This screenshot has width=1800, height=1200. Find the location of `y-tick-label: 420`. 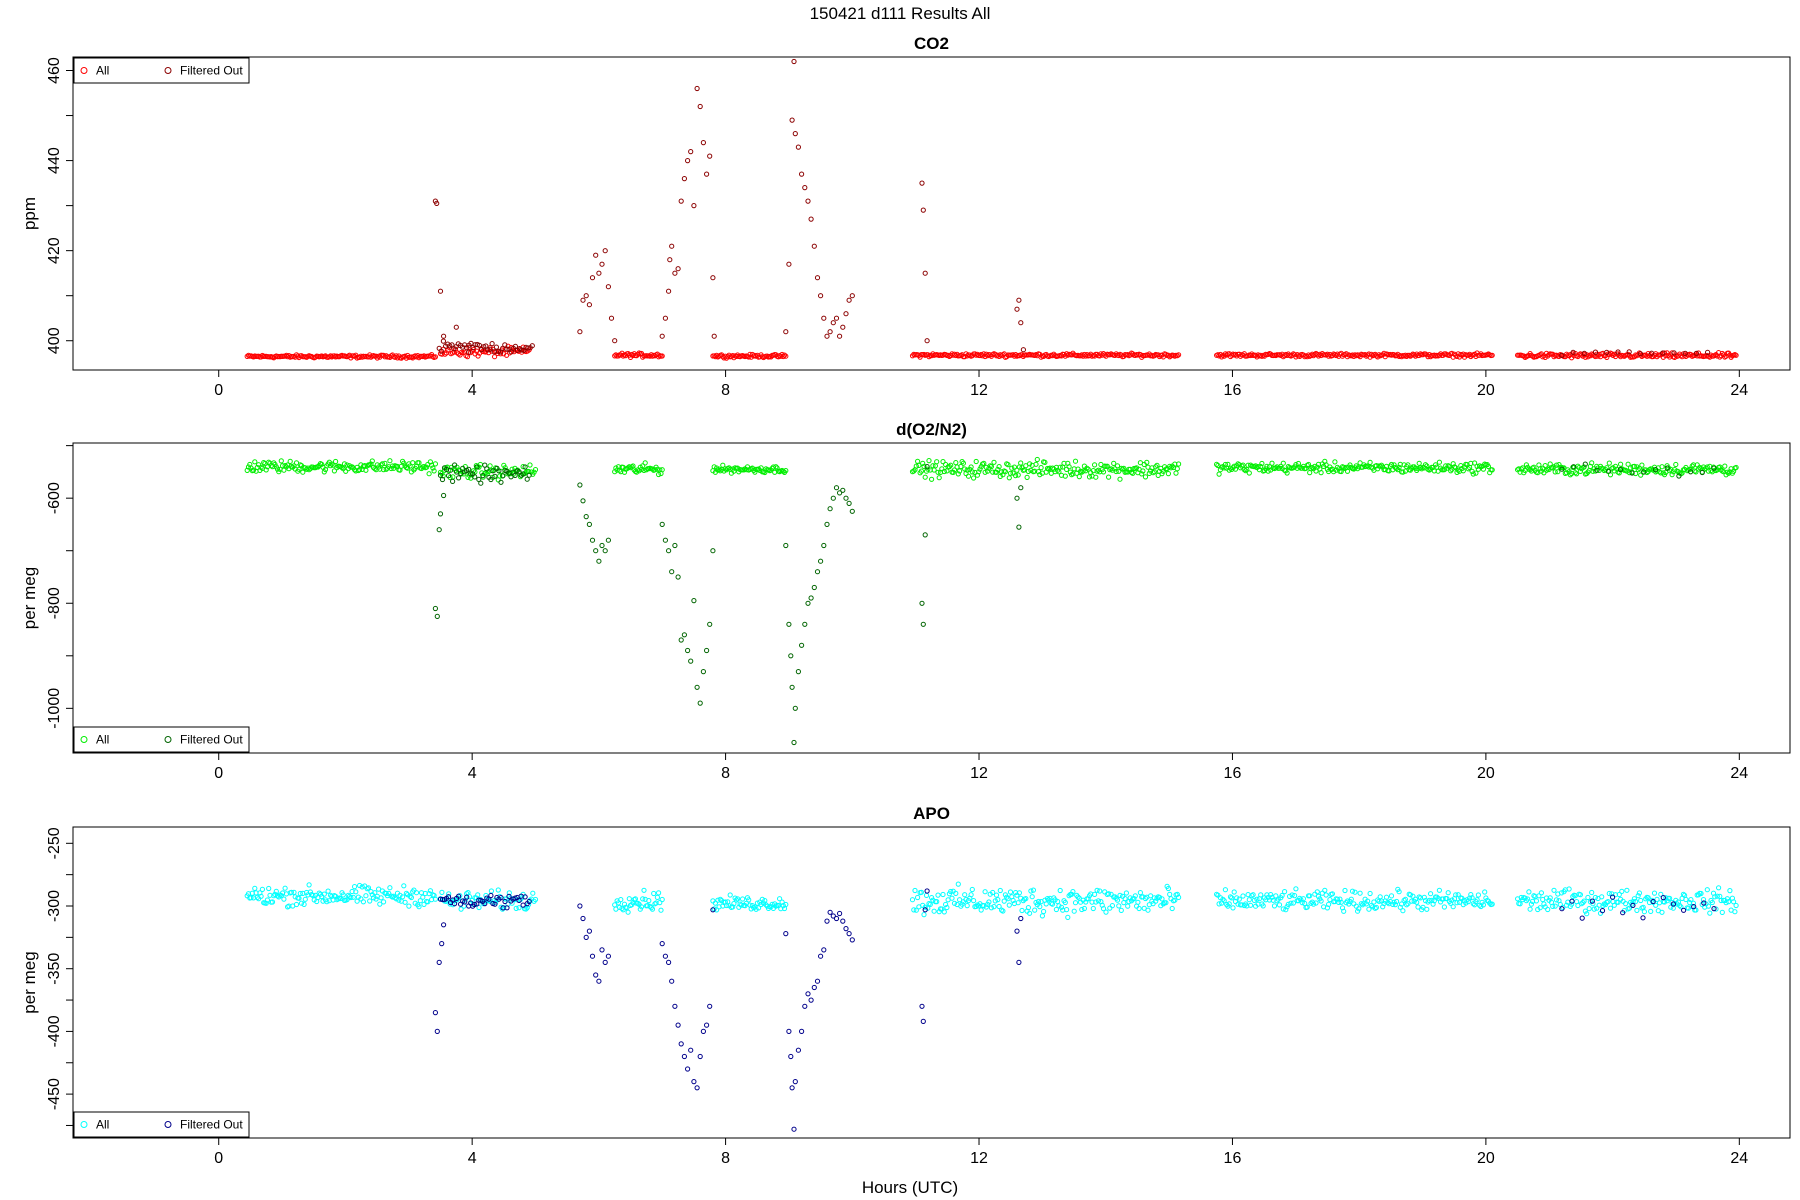

y-tick-label: 420 is located at coordinates (54, 250).